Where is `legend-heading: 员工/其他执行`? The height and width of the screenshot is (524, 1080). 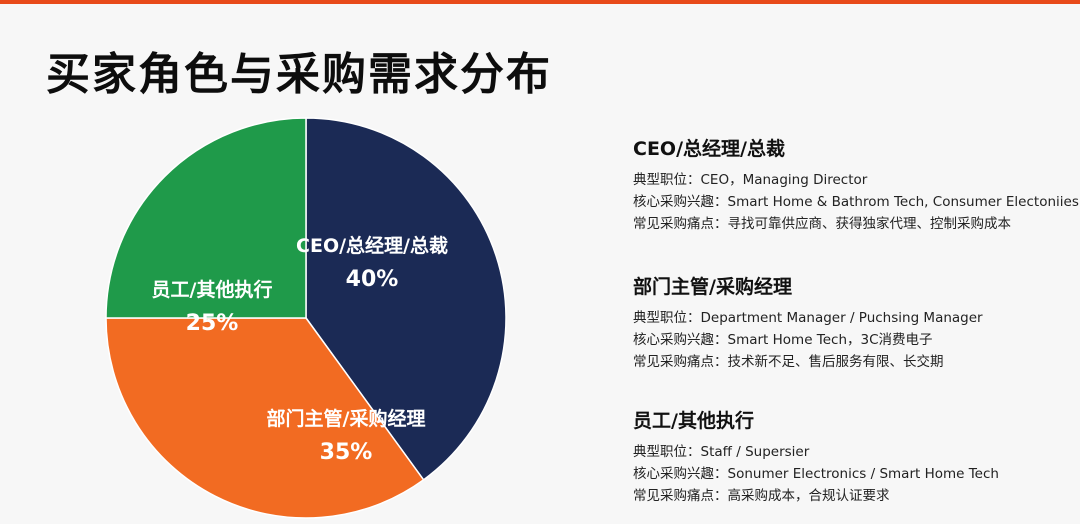
legend-heading: 员工/其他执行 is located at coordinates (693, 421).